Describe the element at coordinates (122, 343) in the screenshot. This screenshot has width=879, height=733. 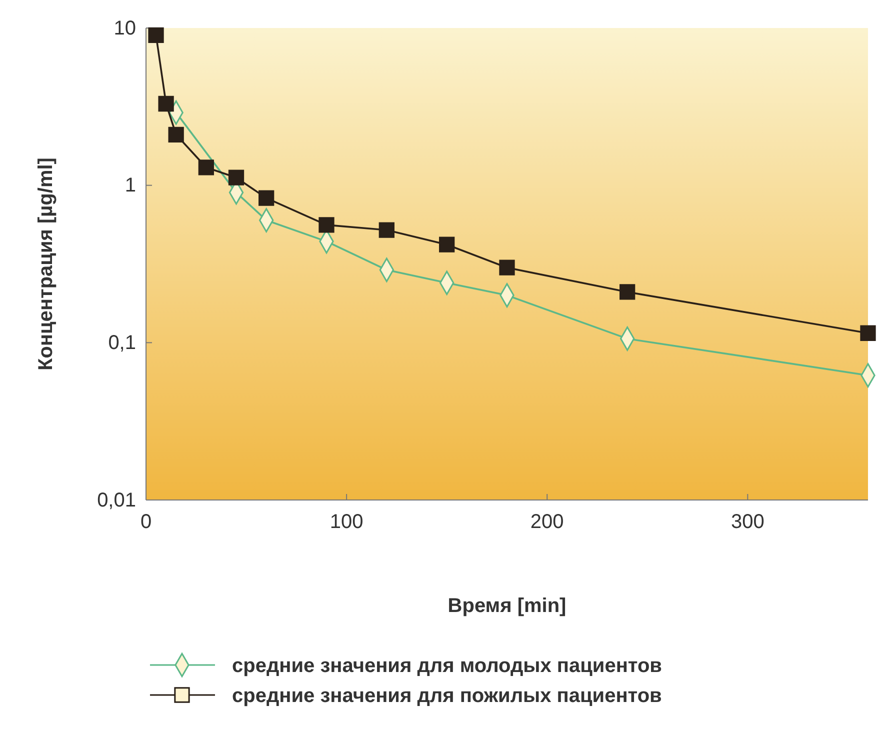
I see `y-tick-label: 0,1` at that location.